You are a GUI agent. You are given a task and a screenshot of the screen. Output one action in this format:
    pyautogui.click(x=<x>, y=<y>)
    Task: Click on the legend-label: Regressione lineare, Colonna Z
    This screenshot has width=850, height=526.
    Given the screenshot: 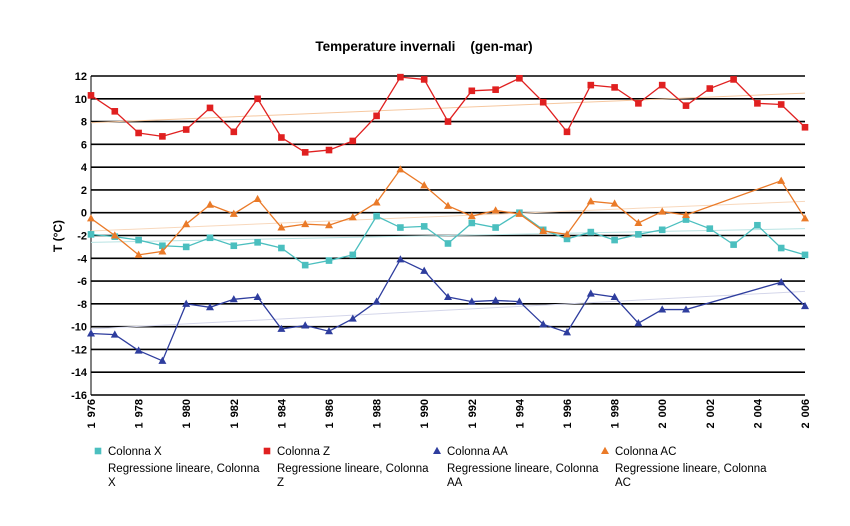 What is the action you would take?
    pyautogui.click(x=353, y=476)
    